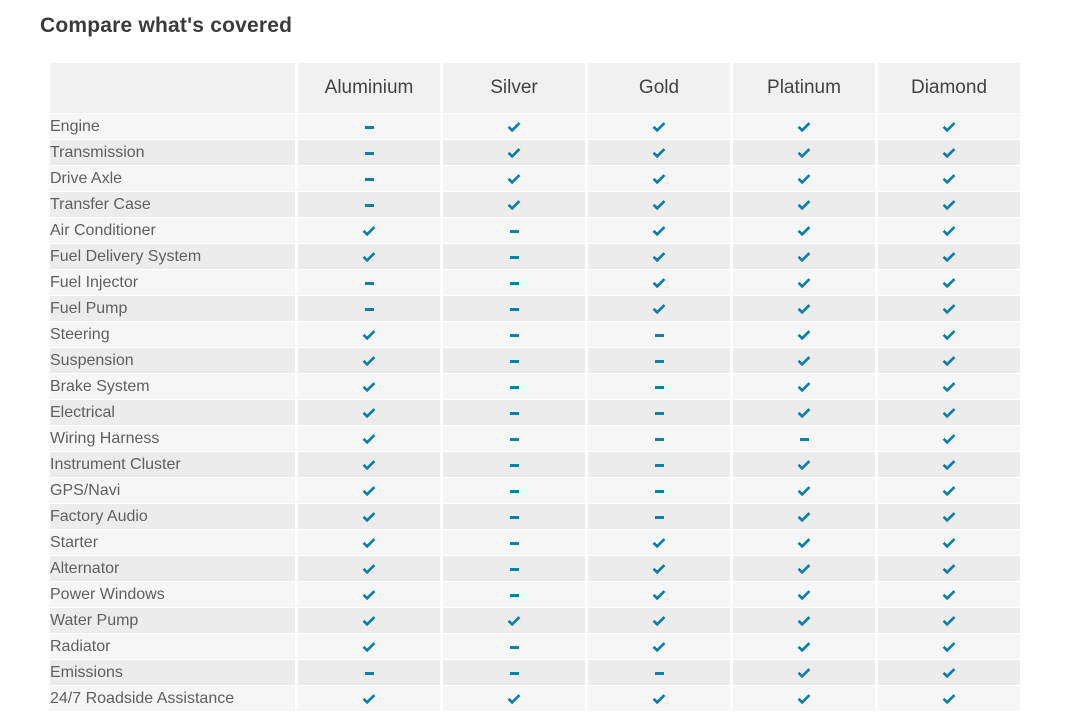  I want to click on table-row: Alternator, so click(535, 568).